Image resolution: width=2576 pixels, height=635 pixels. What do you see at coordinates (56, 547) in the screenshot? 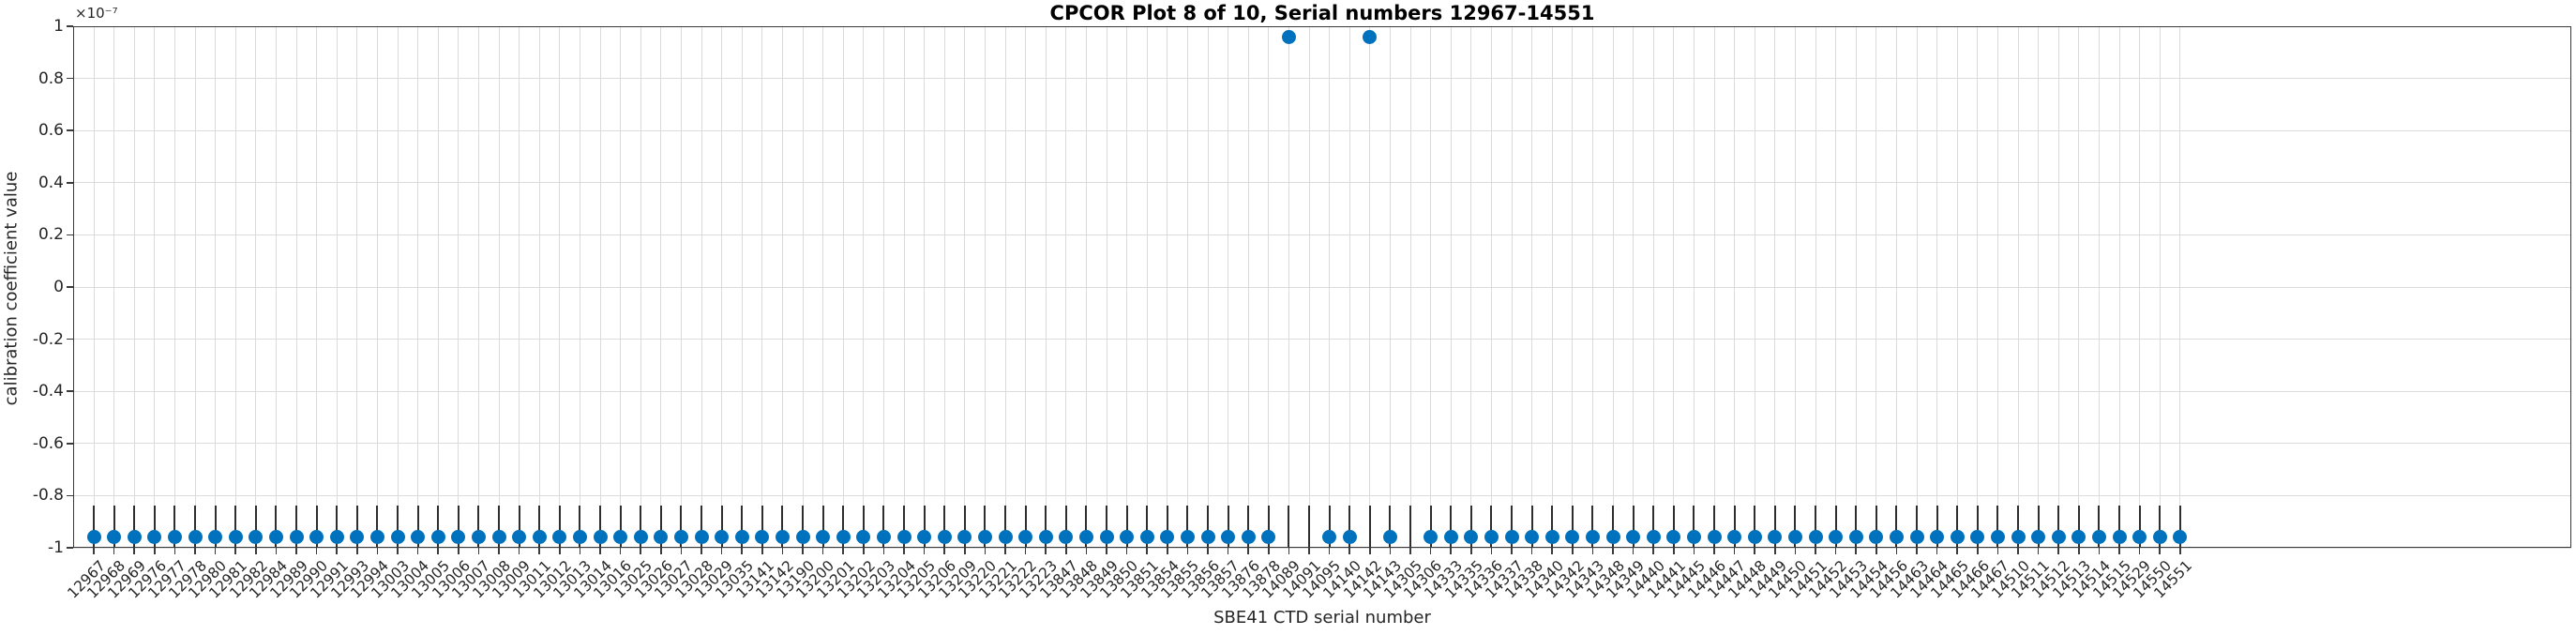
I see `y-tick-label: -1` at bounding box center [56, 547].